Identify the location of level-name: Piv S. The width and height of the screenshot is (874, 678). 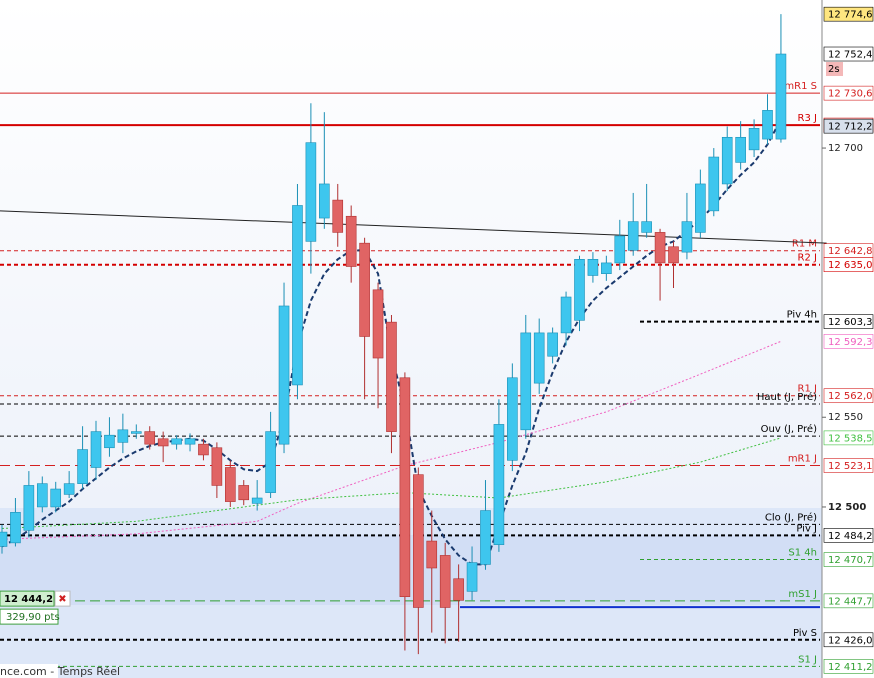
(805, 633).